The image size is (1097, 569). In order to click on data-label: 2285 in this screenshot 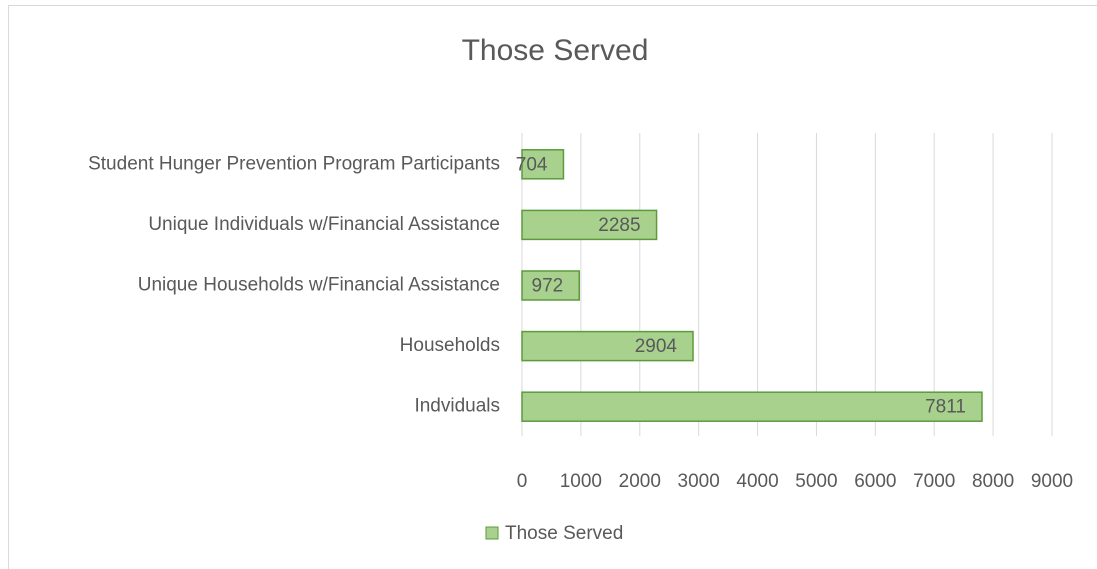, I will do `click(619, 225)`.